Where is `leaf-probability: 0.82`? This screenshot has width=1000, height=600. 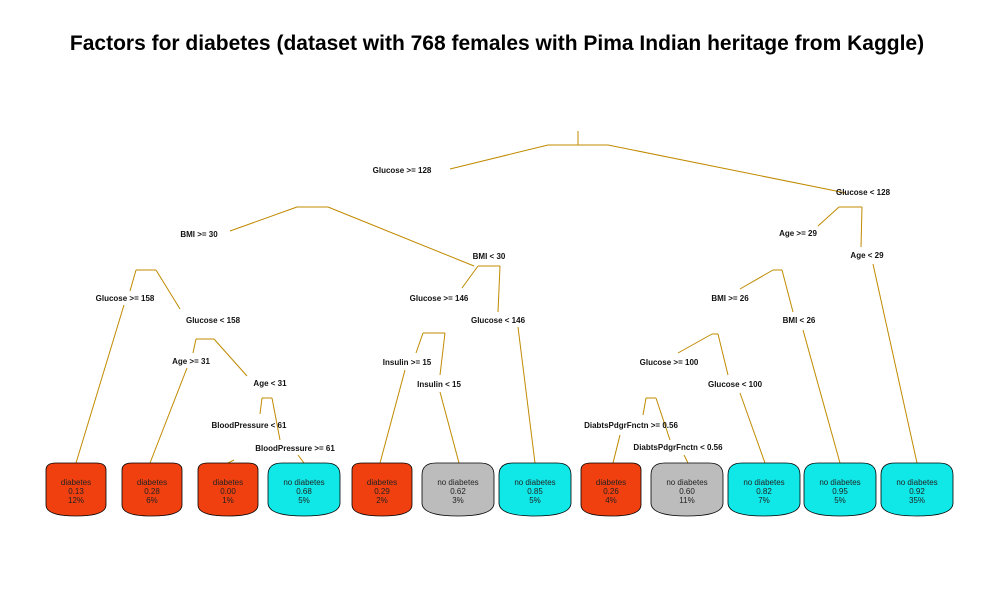
leaf-probability: 0.82 is located at coordinates (764, 491).